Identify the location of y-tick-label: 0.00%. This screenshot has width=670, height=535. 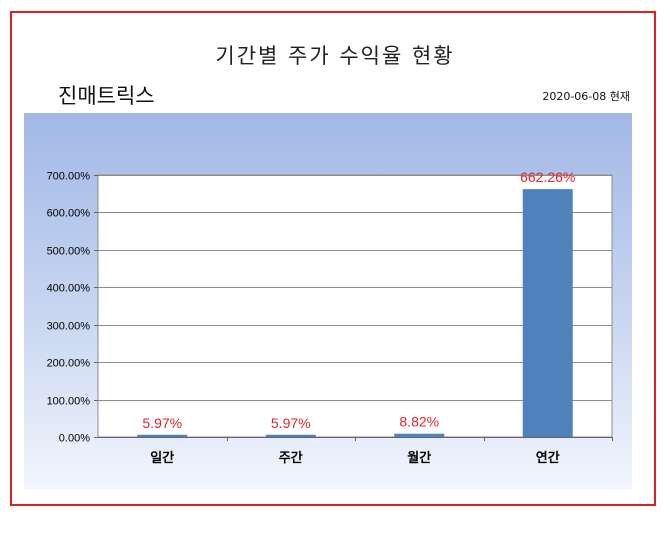
(74, 439).